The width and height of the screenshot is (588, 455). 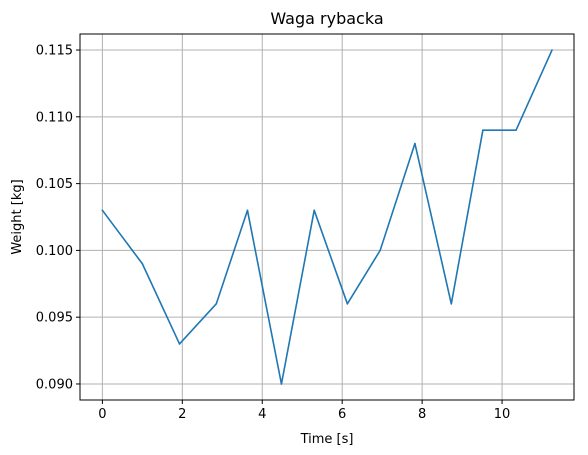 I want to click on y-axis: 0.090 0.095 0.100 0.105 0.110 0.115, so click(x=58, y=218).